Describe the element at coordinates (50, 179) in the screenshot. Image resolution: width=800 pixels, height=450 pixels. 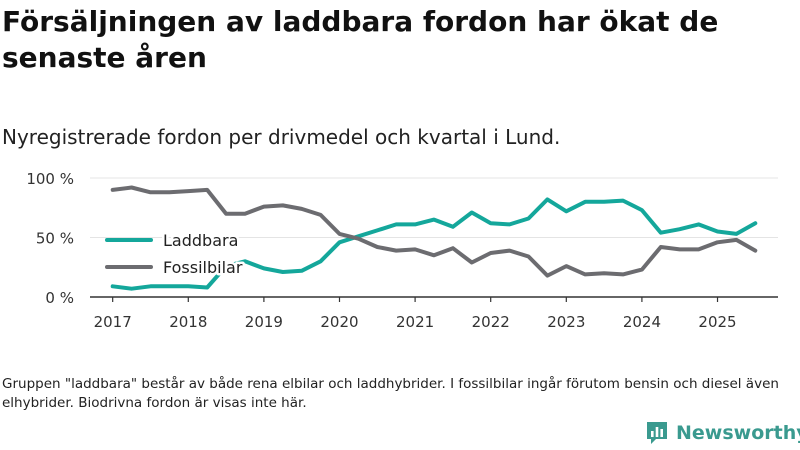
I see `y-tick-label: 100 %` at that location.